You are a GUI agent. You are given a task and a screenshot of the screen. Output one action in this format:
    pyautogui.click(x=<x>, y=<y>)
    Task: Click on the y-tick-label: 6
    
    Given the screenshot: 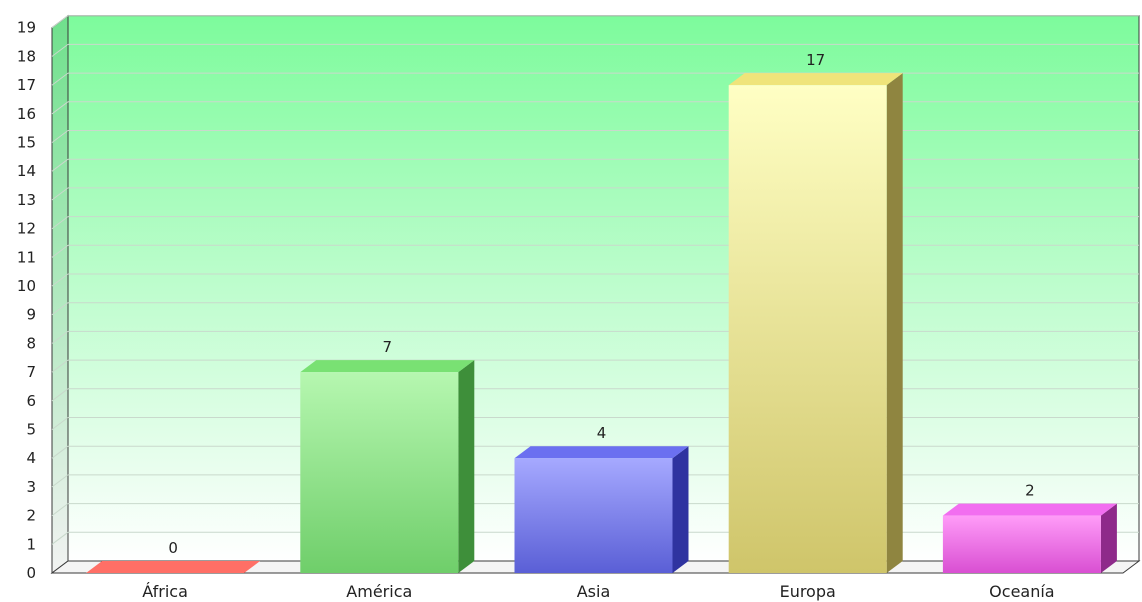 What is the action you would take?
    pyautogui.click(x=31, y=401)
    